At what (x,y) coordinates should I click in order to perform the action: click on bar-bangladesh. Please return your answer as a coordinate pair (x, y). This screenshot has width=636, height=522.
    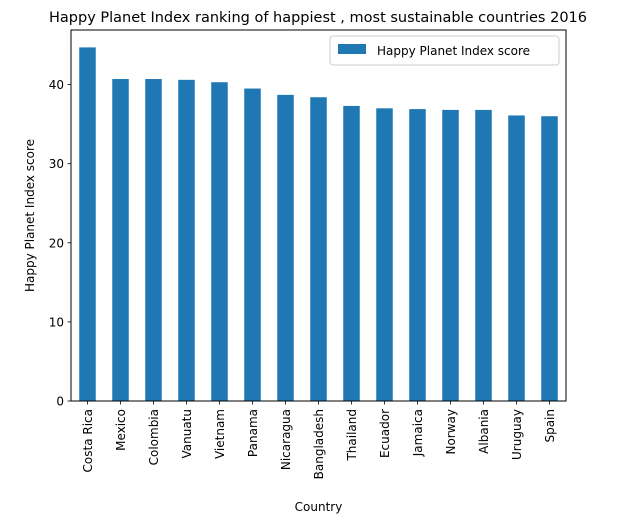
    Looking at the image, I should click on (318, 249).